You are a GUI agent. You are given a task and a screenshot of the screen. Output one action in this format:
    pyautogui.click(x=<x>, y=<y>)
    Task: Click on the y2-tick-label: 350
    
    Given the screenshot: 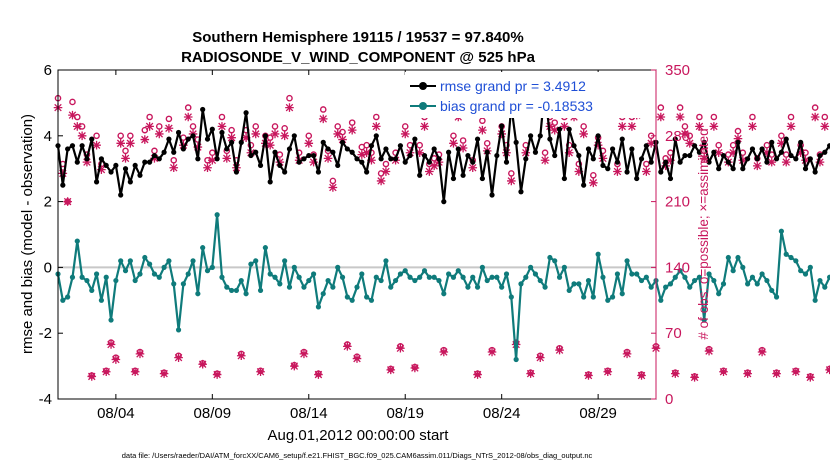 What is the action you would take?
    pyautogui.click(x=677, y=70)
    